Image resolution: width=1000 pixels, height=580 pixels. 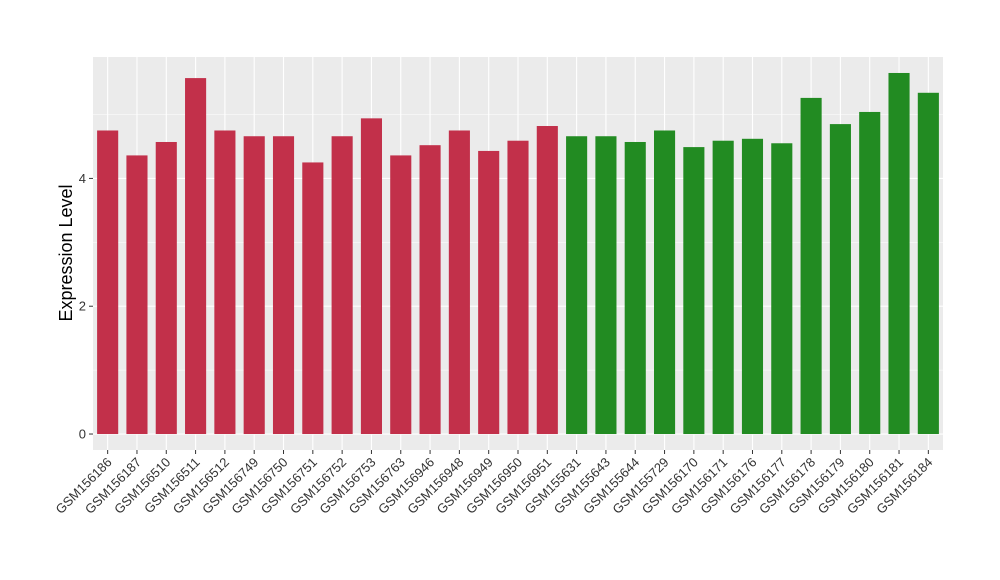 What do you see at coordinates (928, 263) in the screenshot?
I see `bar-GSM156184` at bounding box center [928, 263].